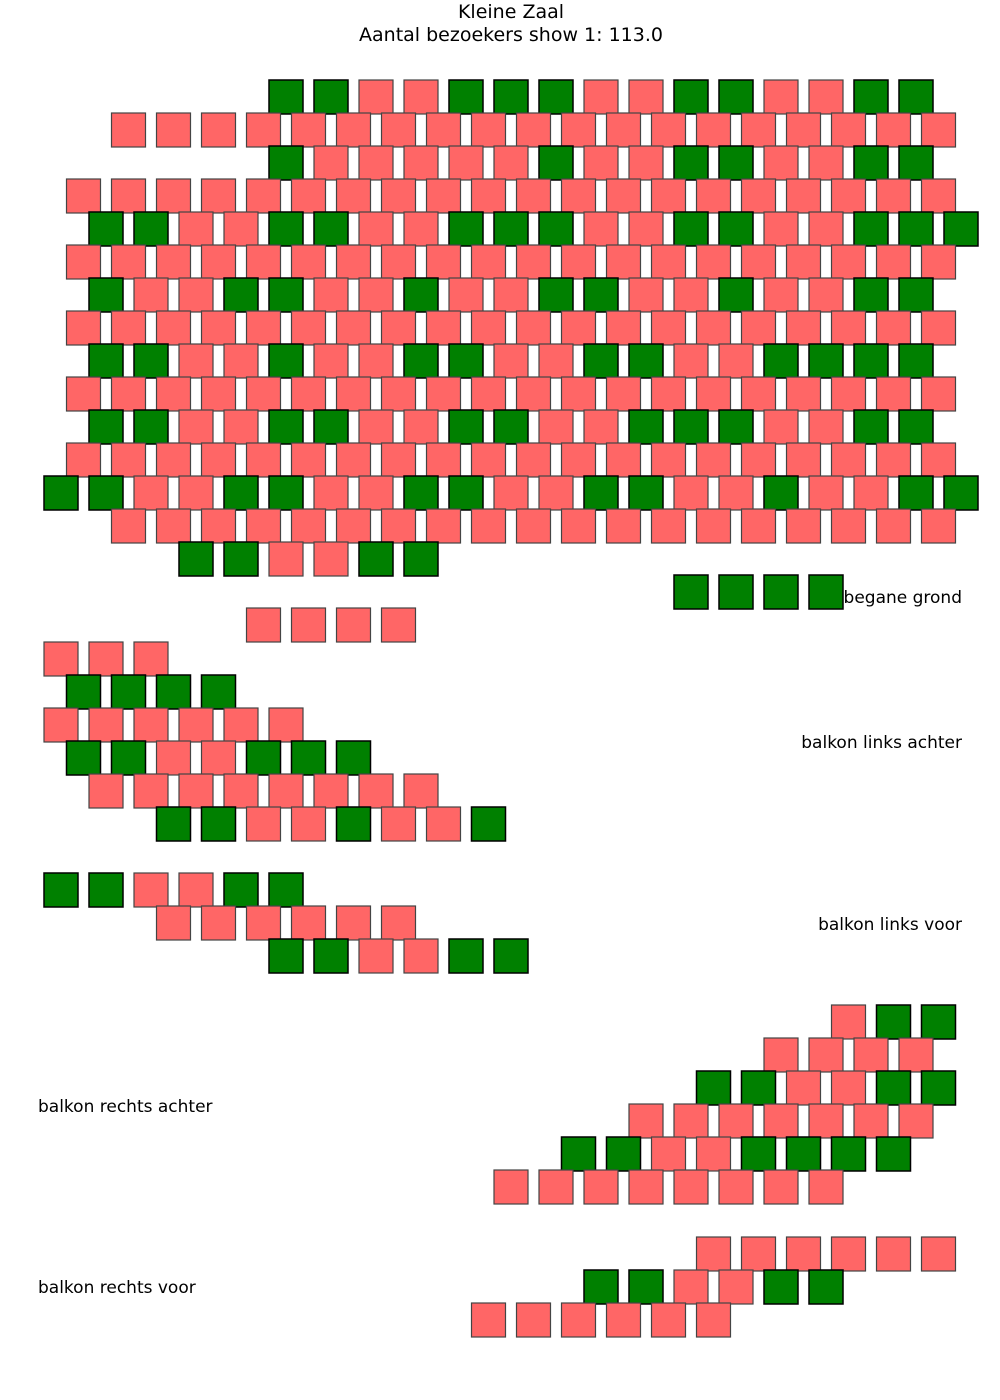 The image size is (1000, 1400). Describe the element at coordinates (376, 493) in the screenshot. I see `seat-begane-grond-r13-s8-free` at that location.